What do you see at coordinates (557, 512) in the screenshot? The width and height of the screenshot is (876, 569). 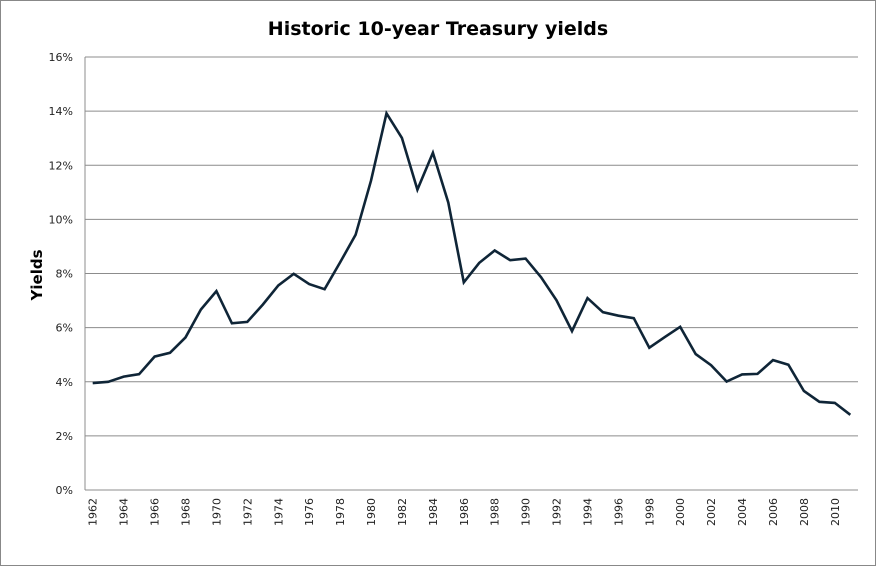 I see `x-tick-label: 1992` at bounding box center [557, 512].